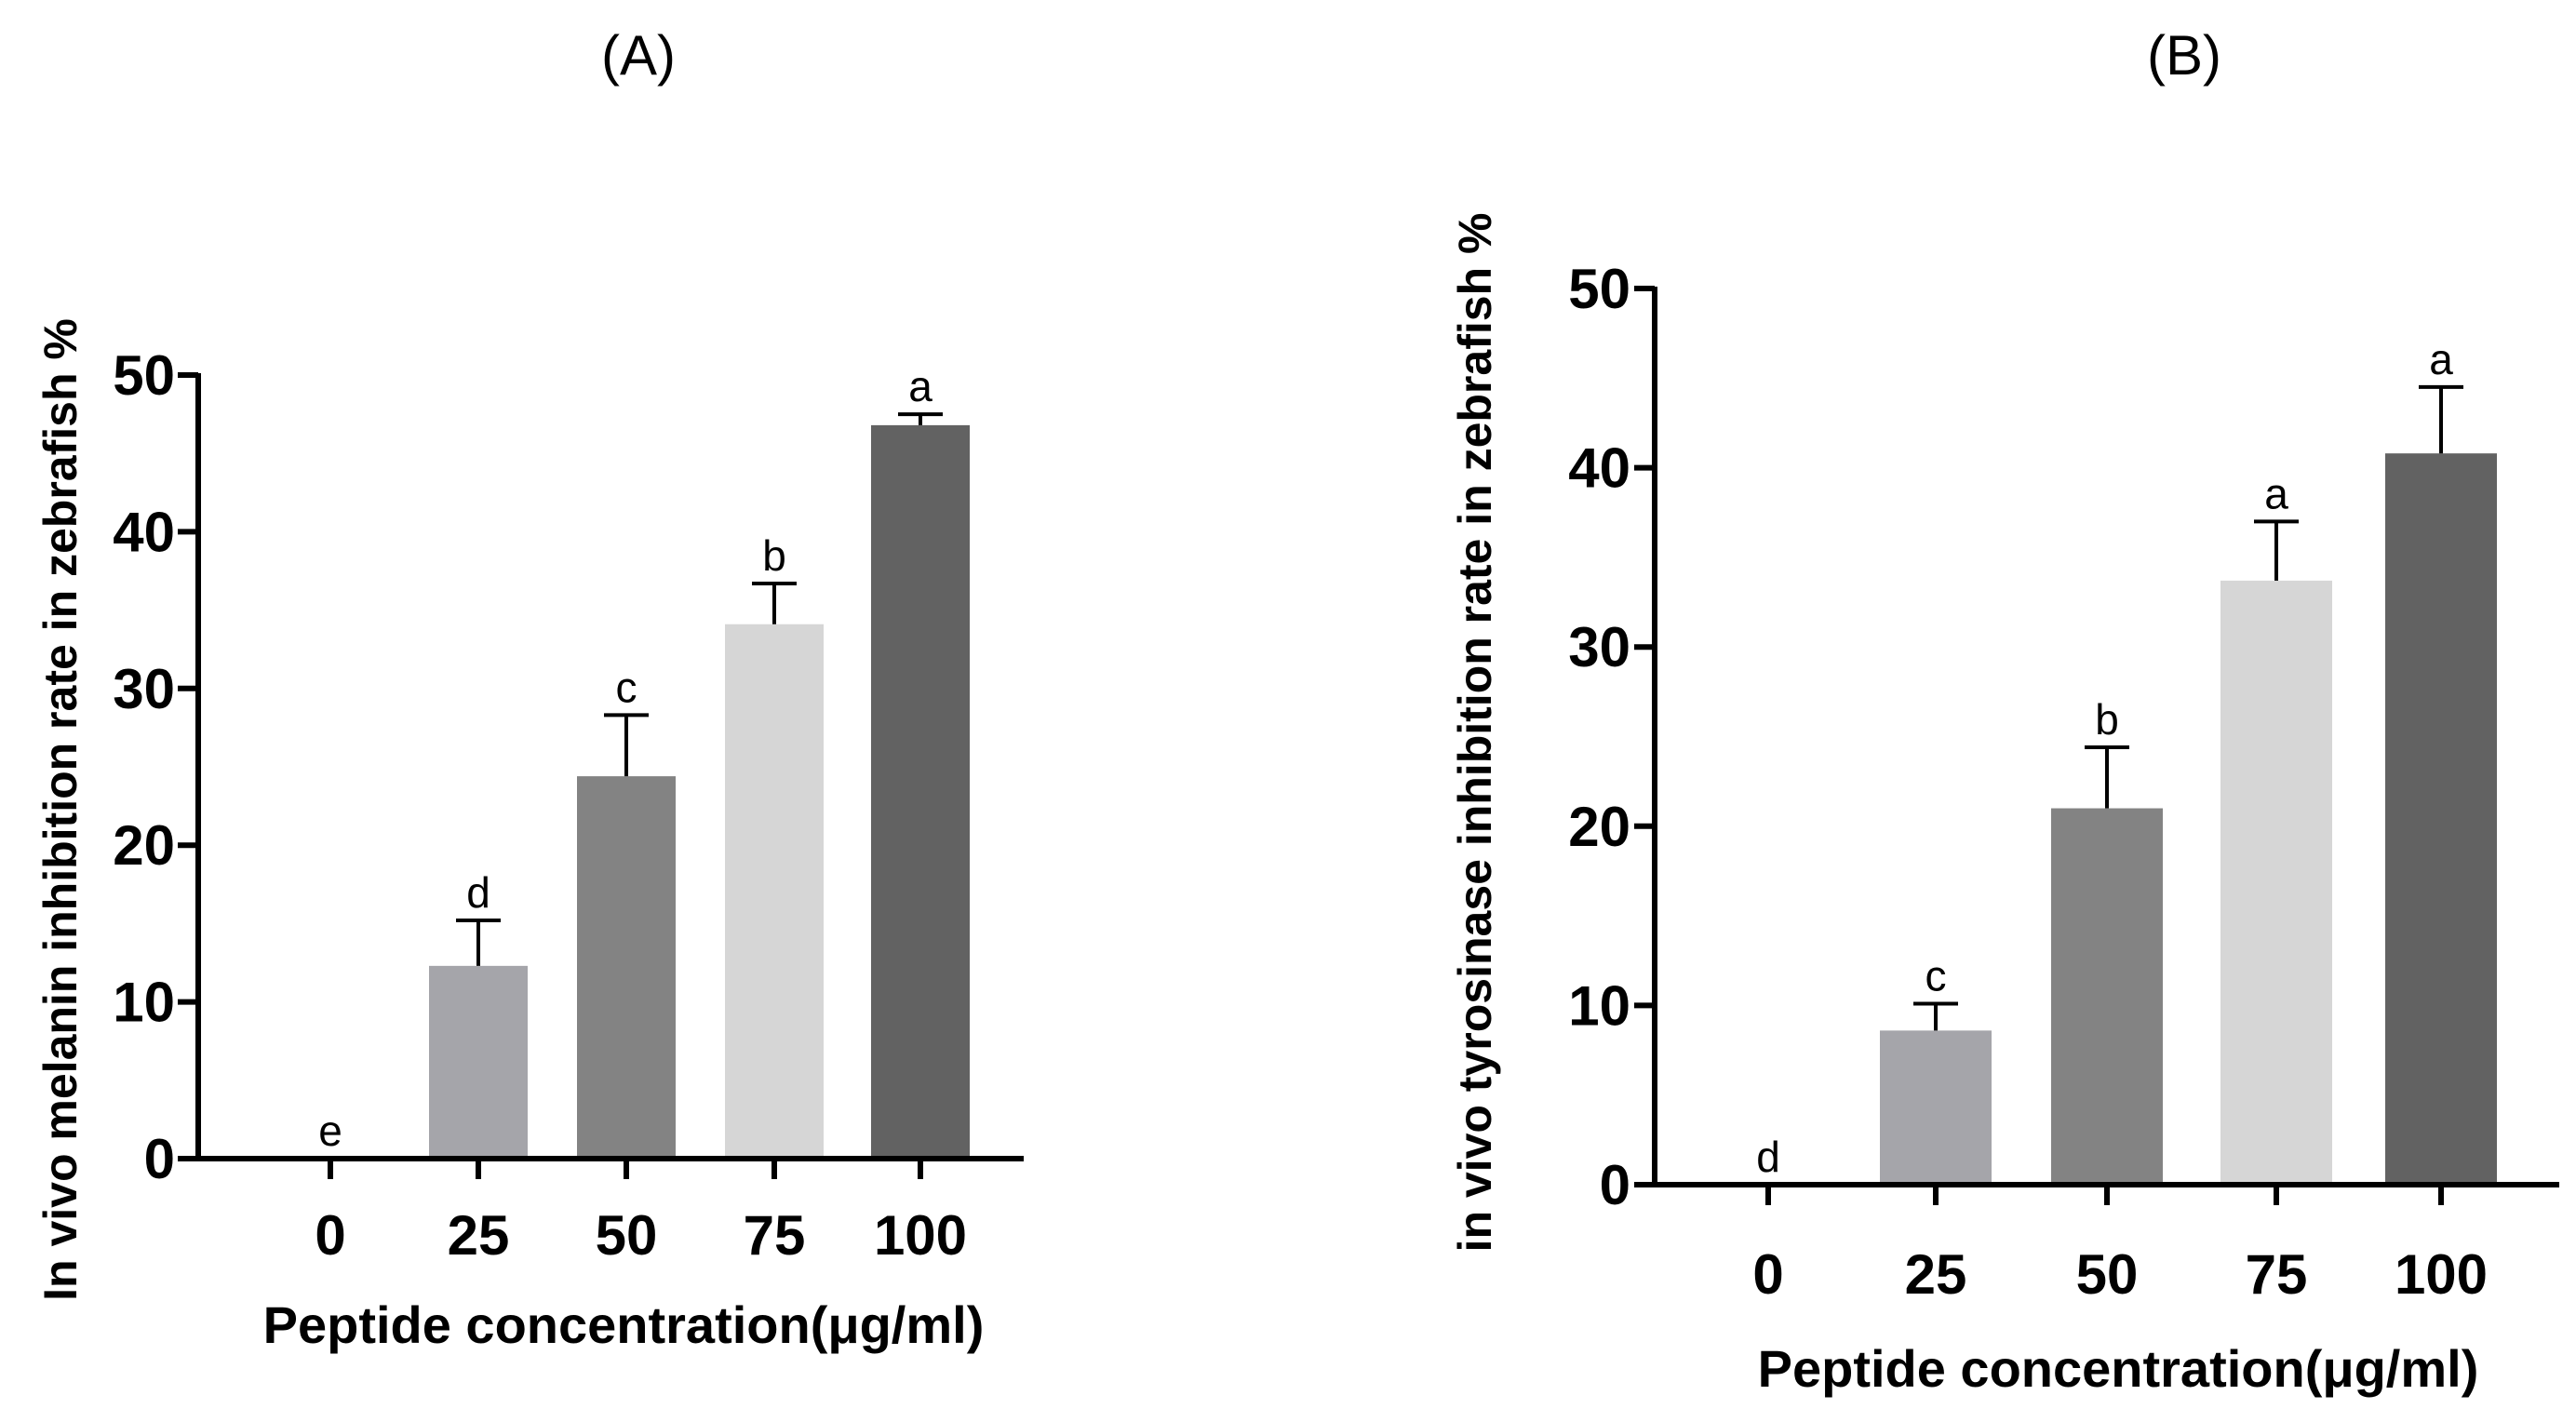  I want to click on panel-b-y-tick-label-20: 20, so click(1599, 827).